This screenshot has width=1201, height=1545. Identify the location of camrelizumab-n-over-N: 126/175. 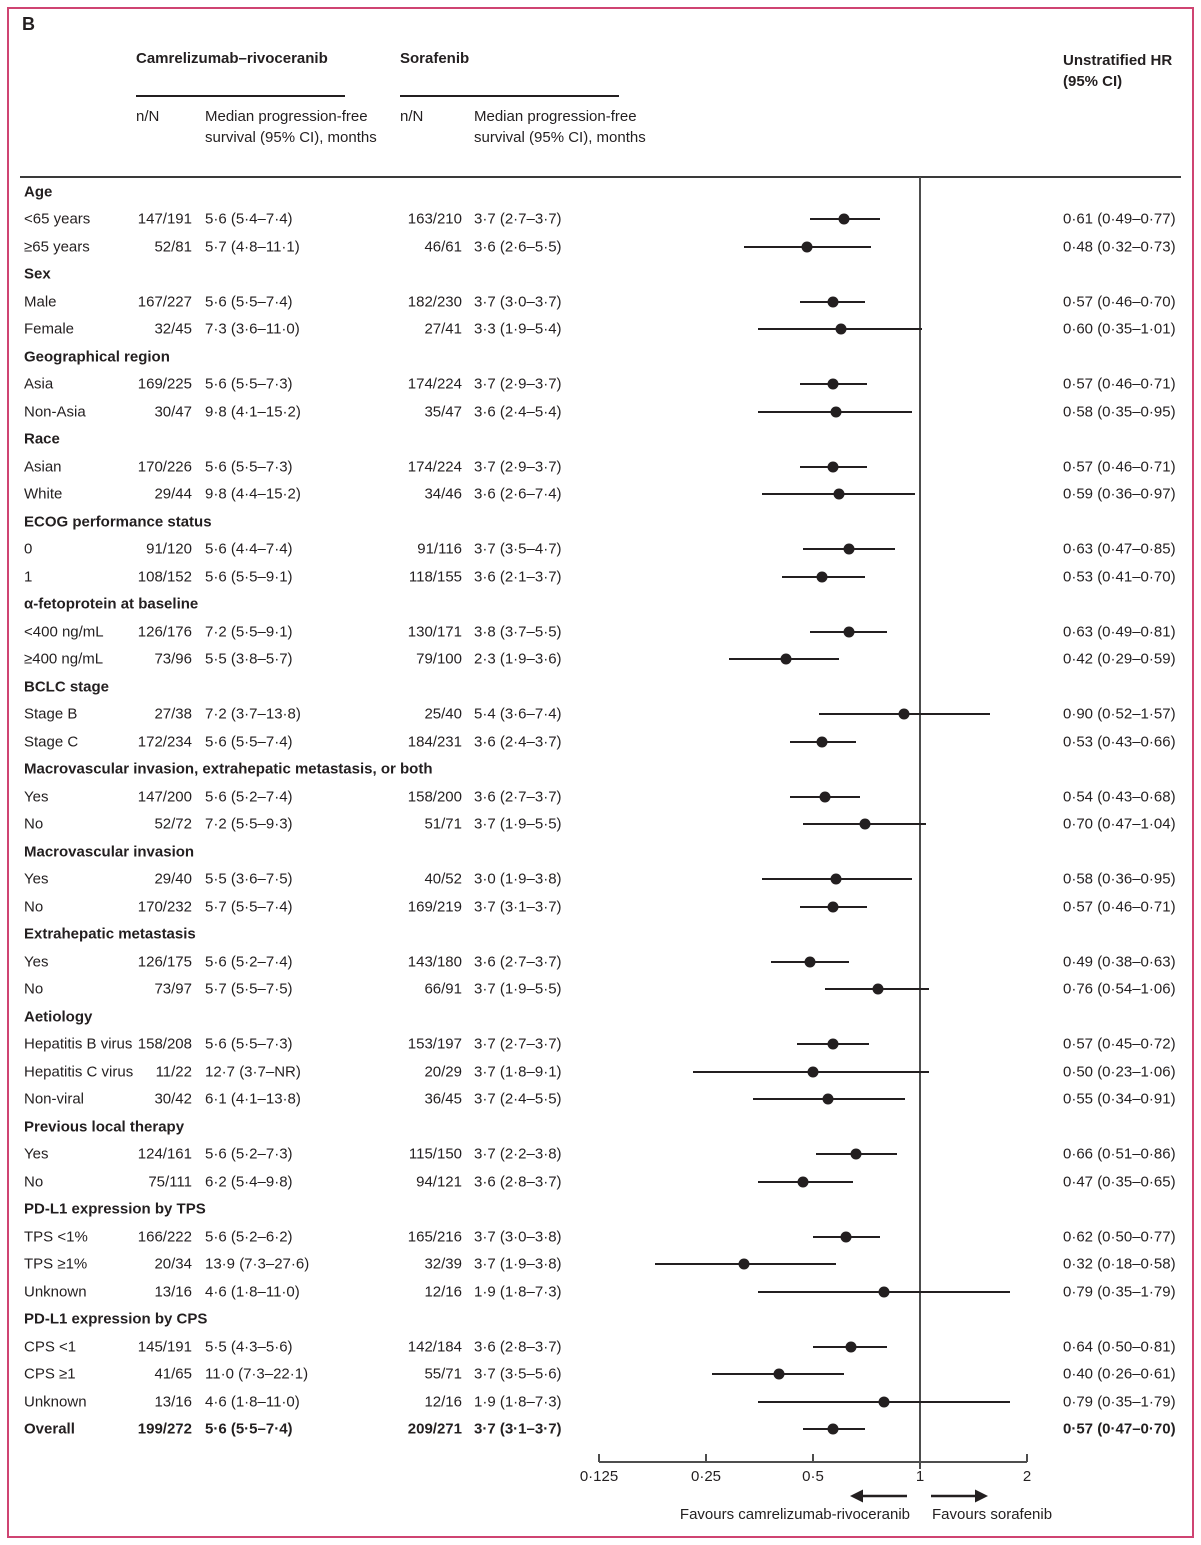
(164, 962).